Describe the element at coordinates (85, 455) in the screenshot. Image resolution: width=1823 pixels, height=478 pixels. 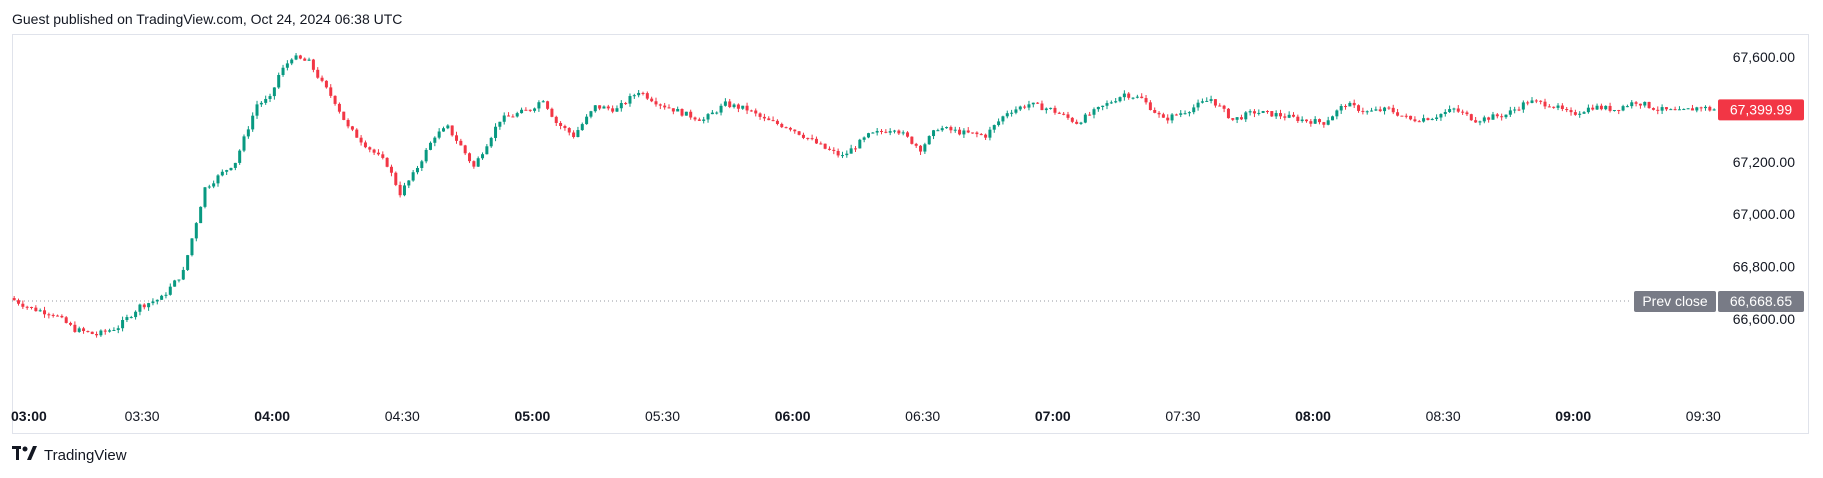
I see `footer-brand-label: TradingView` at that location.